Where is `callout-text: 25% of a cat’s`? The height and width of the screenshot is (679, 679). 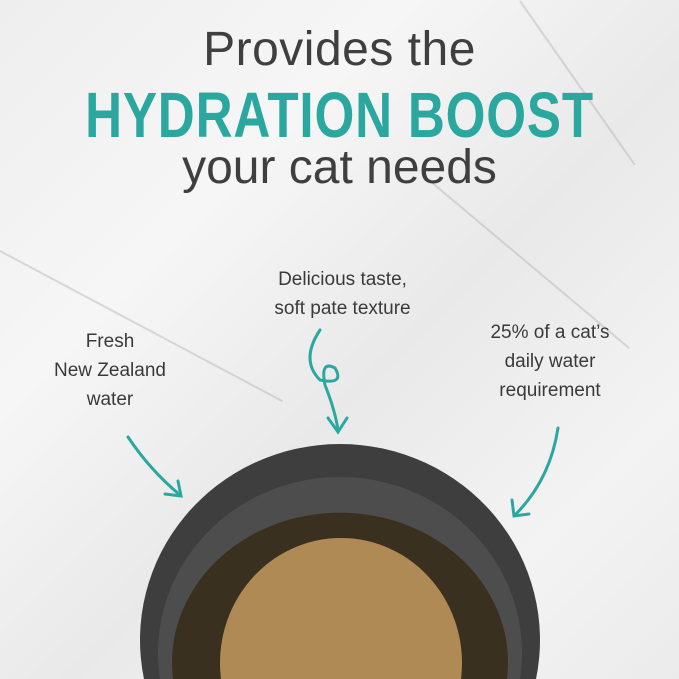
callout-text: 25% of a cat’s is located at coordinates (550, 332).